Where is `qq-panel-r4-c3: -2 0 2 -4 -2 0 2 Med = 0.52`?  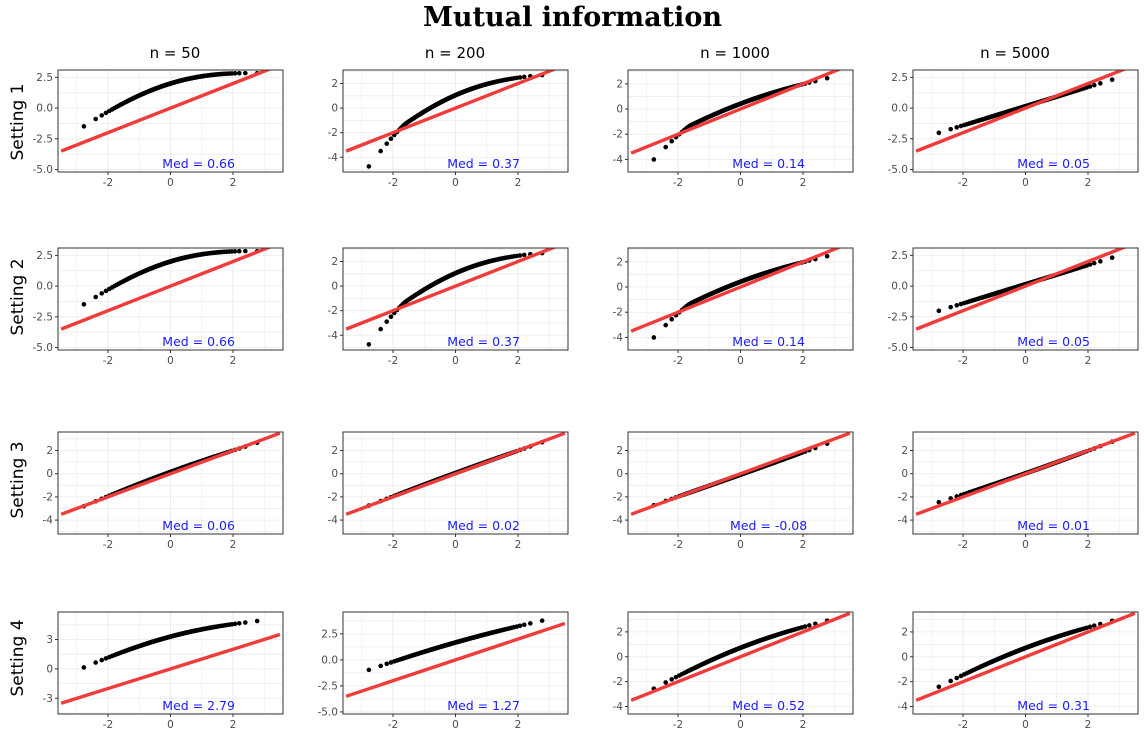 qq-panel-r4-c3: -2 0 2 -4 -2 0 2 Med = 0.52 is located at coordinates (733, 671).